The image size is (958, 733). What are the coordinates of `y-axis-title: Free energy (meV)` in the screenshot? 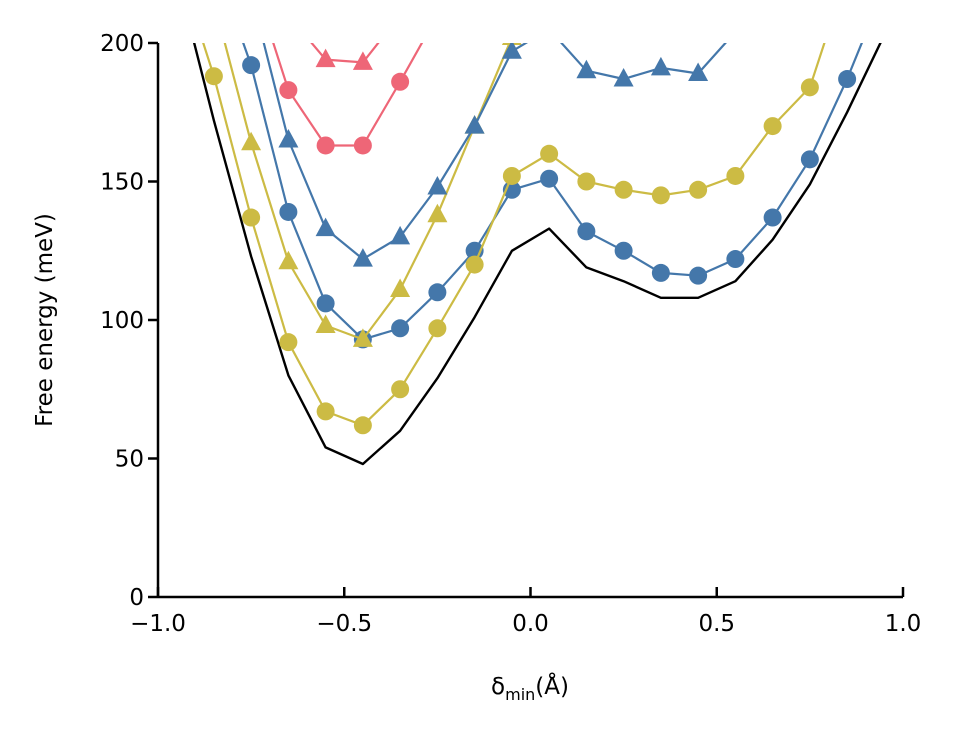 It's located at (45, 320).